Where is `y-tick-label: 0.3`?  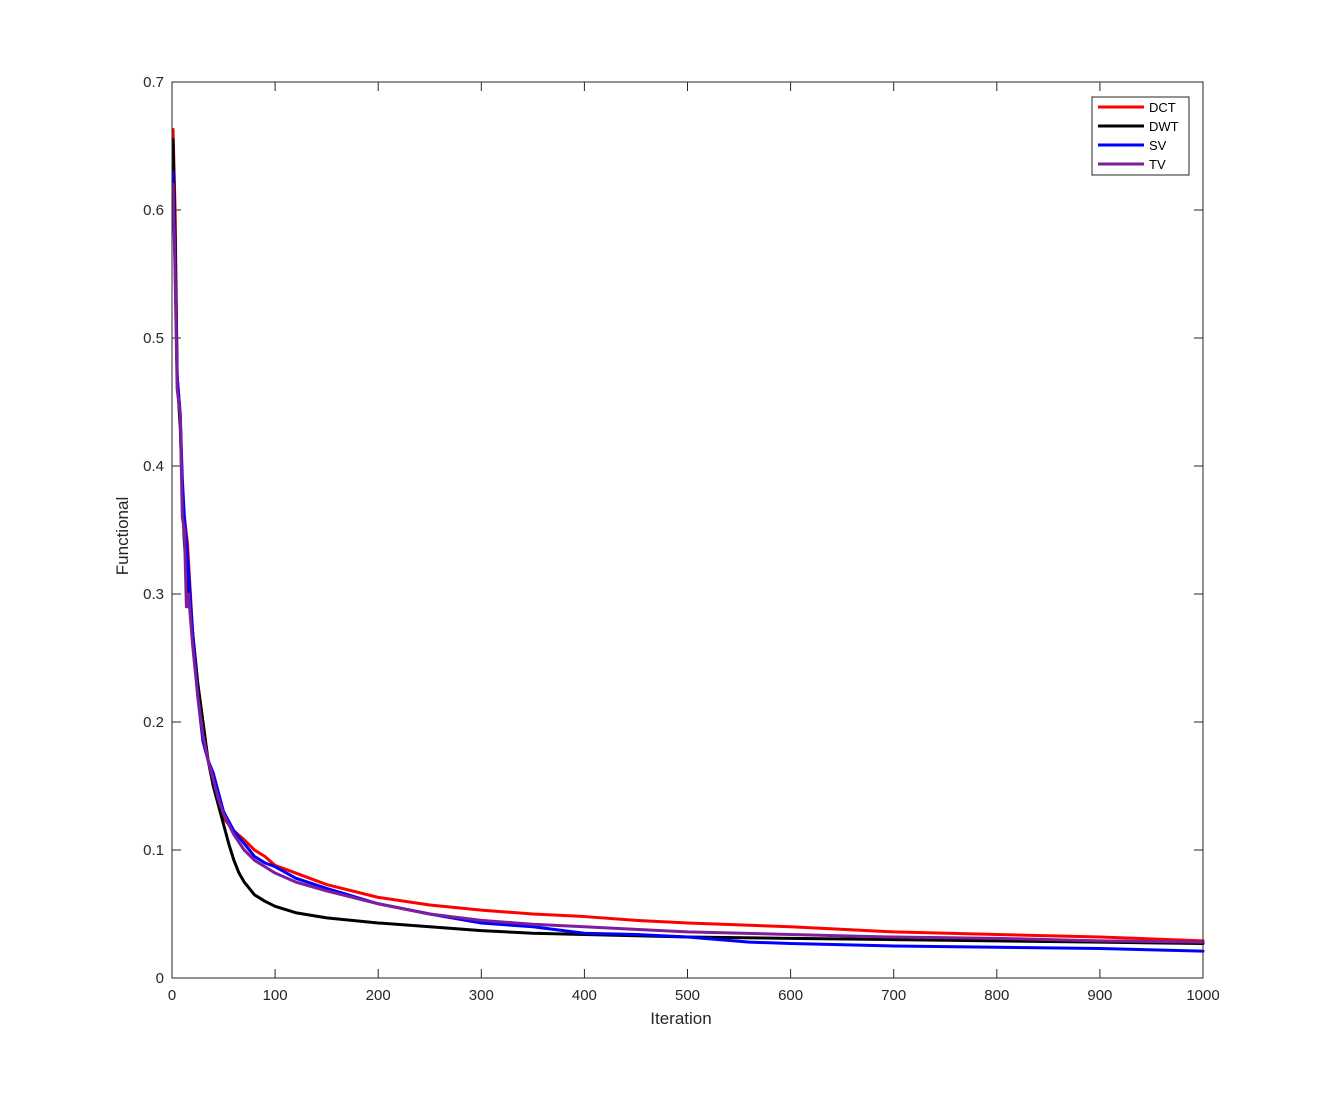
y-tick-label: 0.3 is located at coordinates (153, 594).